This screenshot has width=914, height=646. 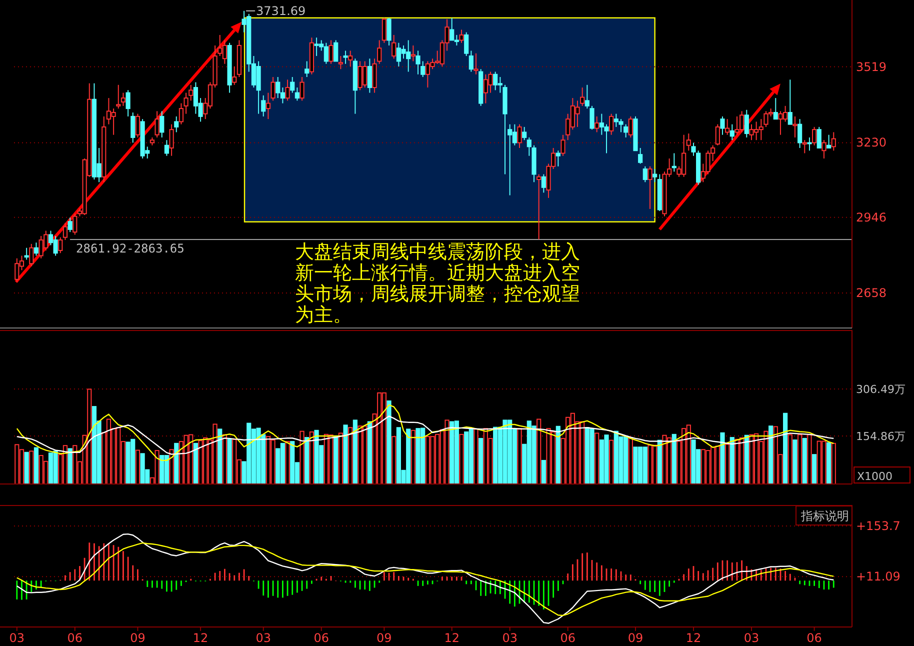 What do you see at coordinates (130, 248) in the screenshot?
I see `annotation: 2861.92-2863.65` at bounding box center [130, 248].